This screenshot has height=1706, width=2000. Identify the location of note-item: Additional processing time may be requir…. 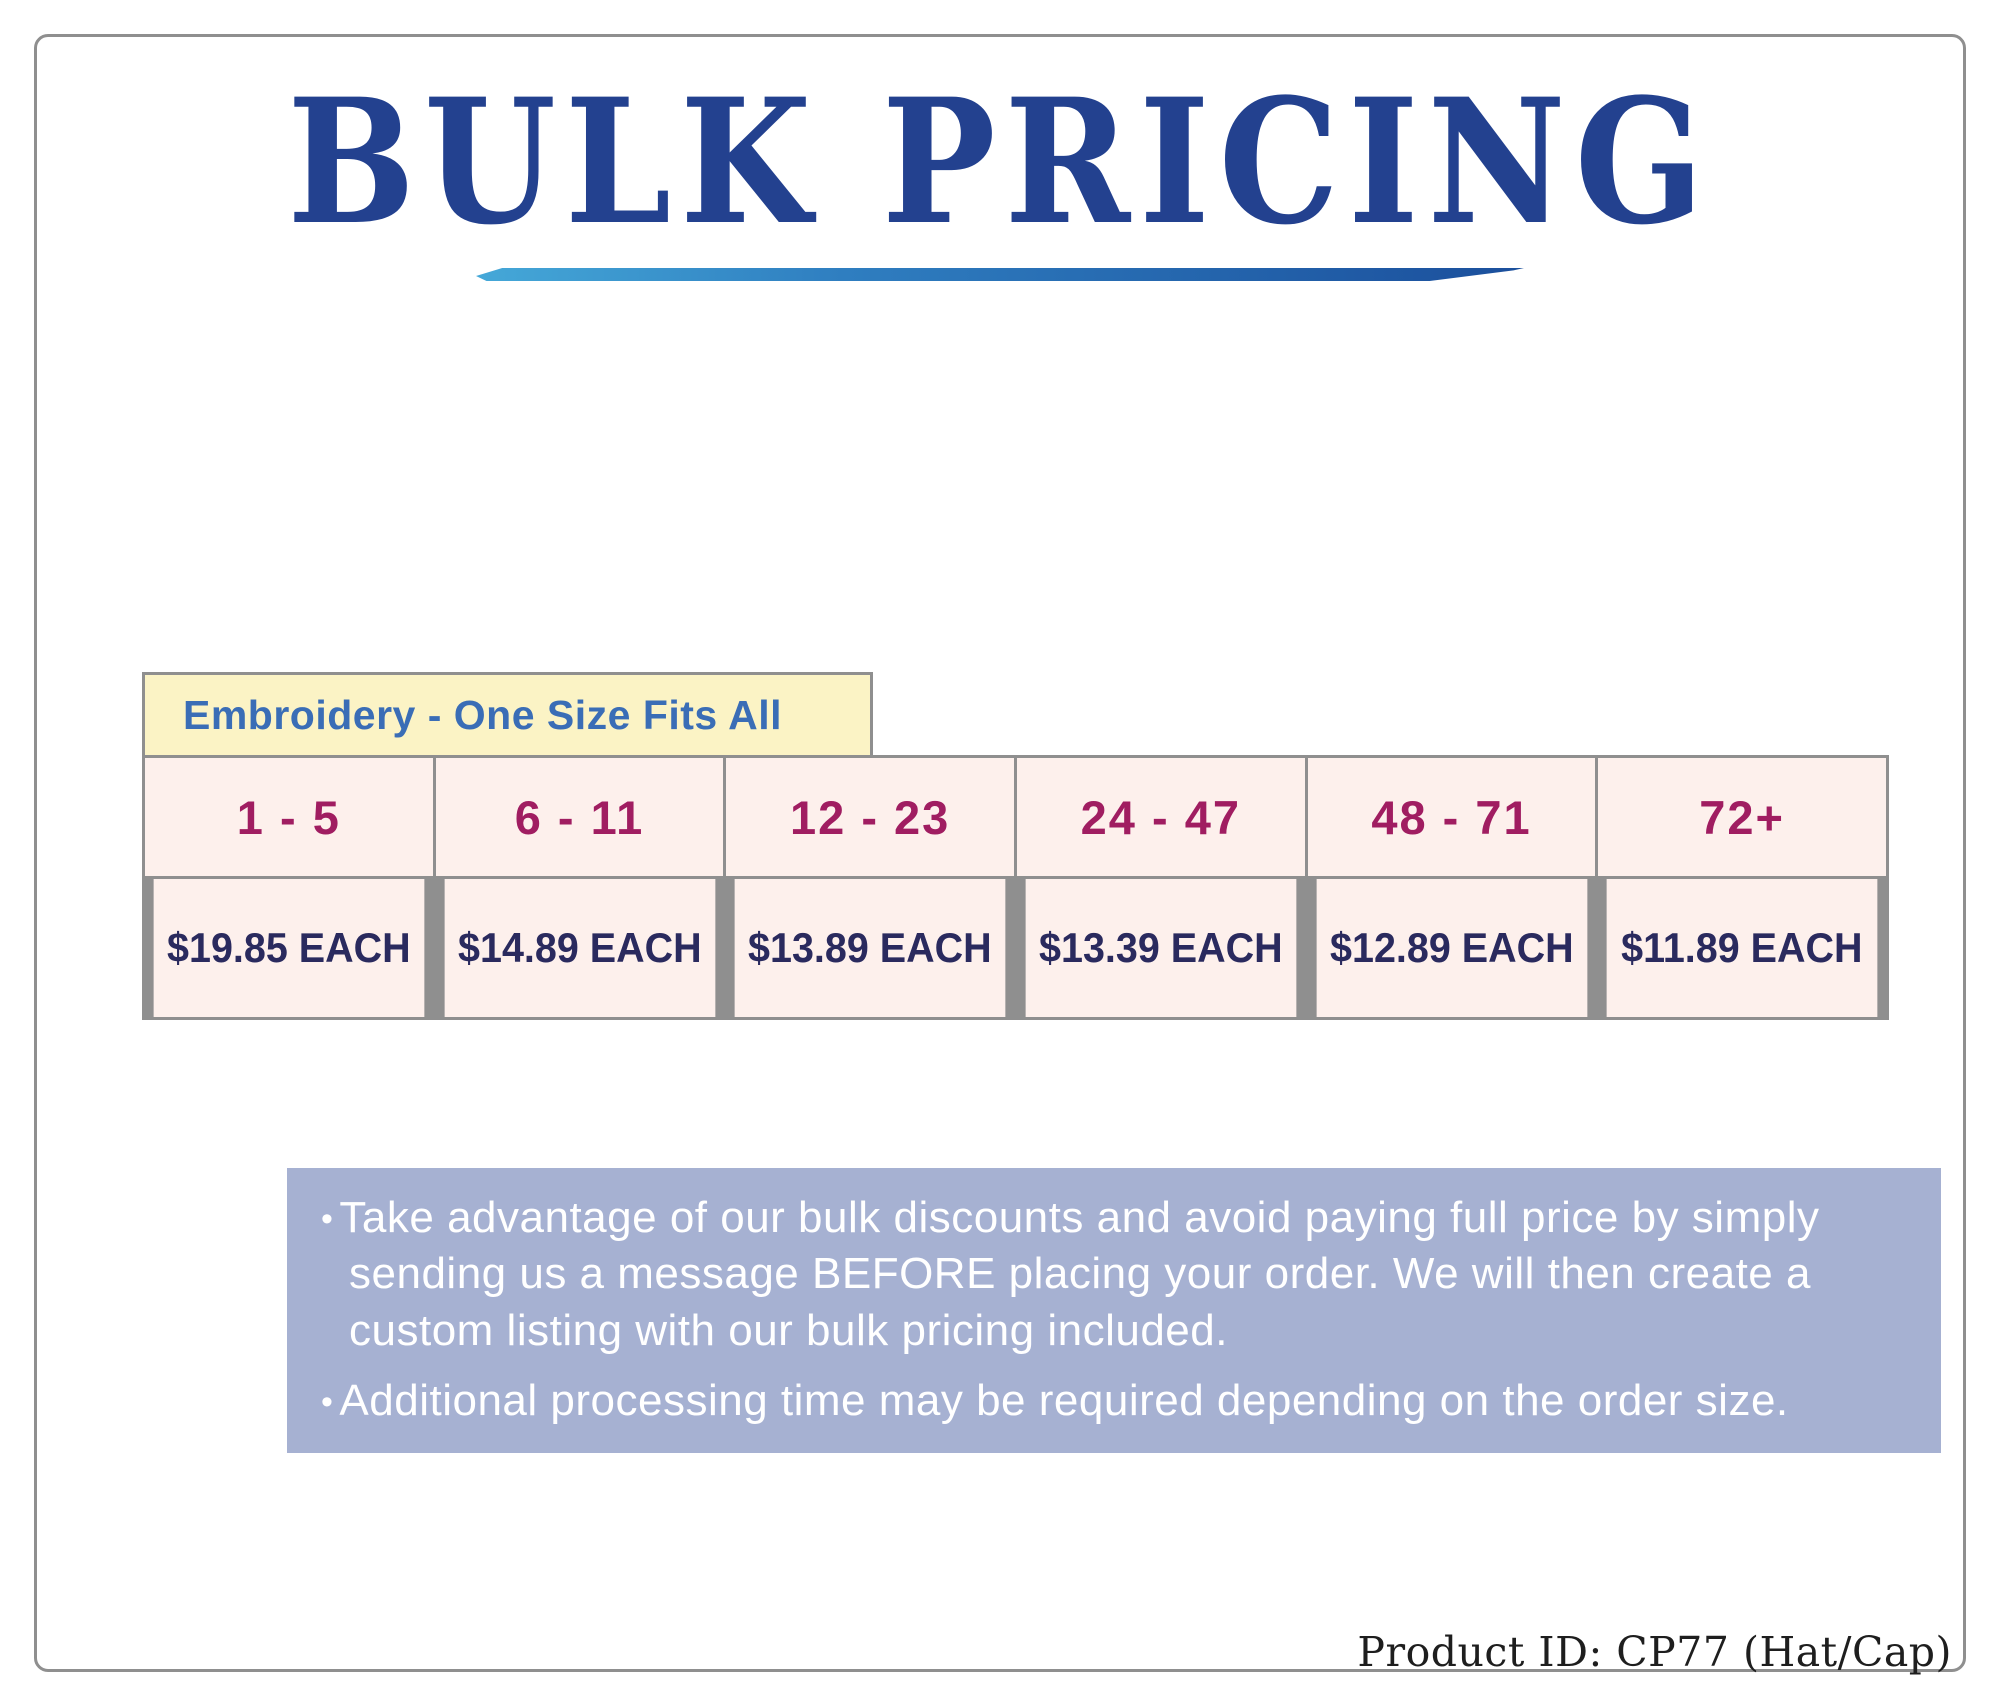
(1114, 1401).